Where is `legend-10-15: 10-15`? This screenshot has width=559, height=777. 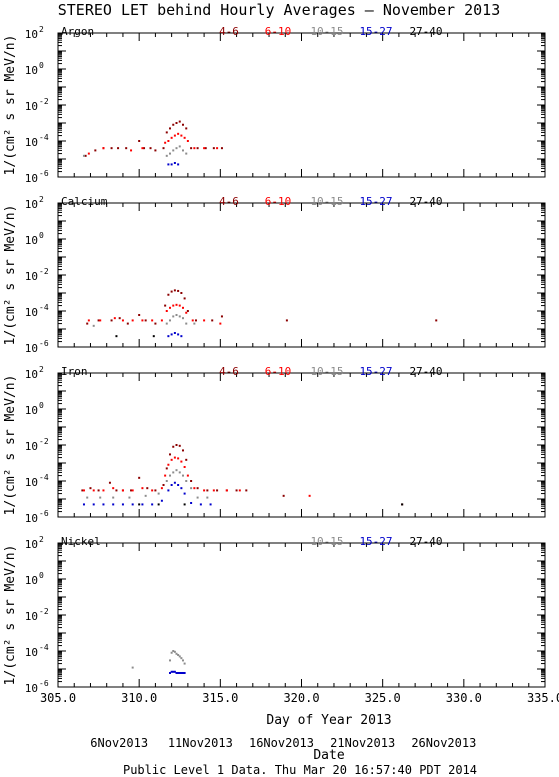 legend-10-15: 10-15 is located at coordinates (326, 201).